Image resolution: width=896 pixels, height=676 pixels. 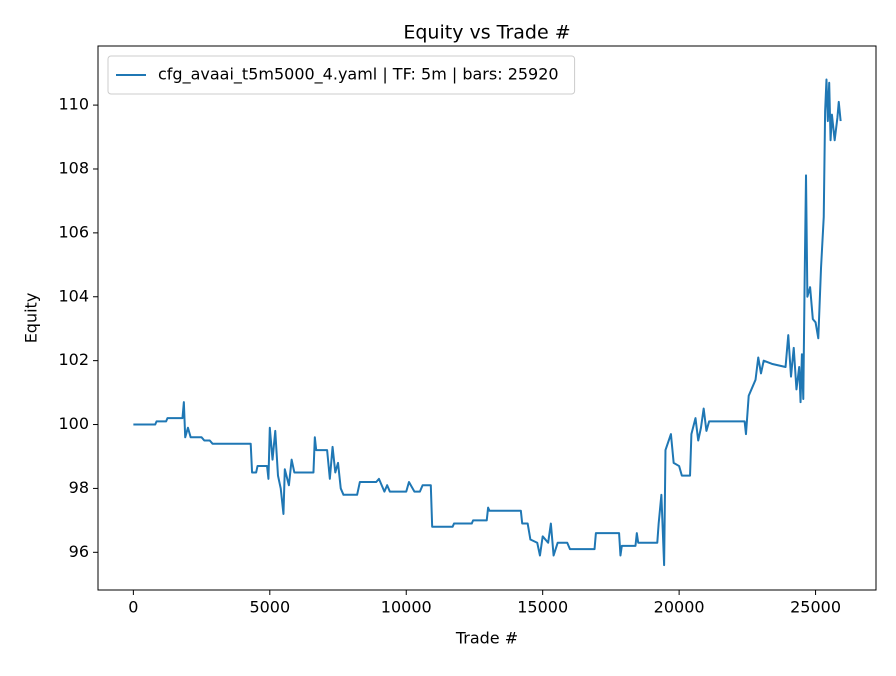 I want to click on legend-box, so click(x=341, y=75).